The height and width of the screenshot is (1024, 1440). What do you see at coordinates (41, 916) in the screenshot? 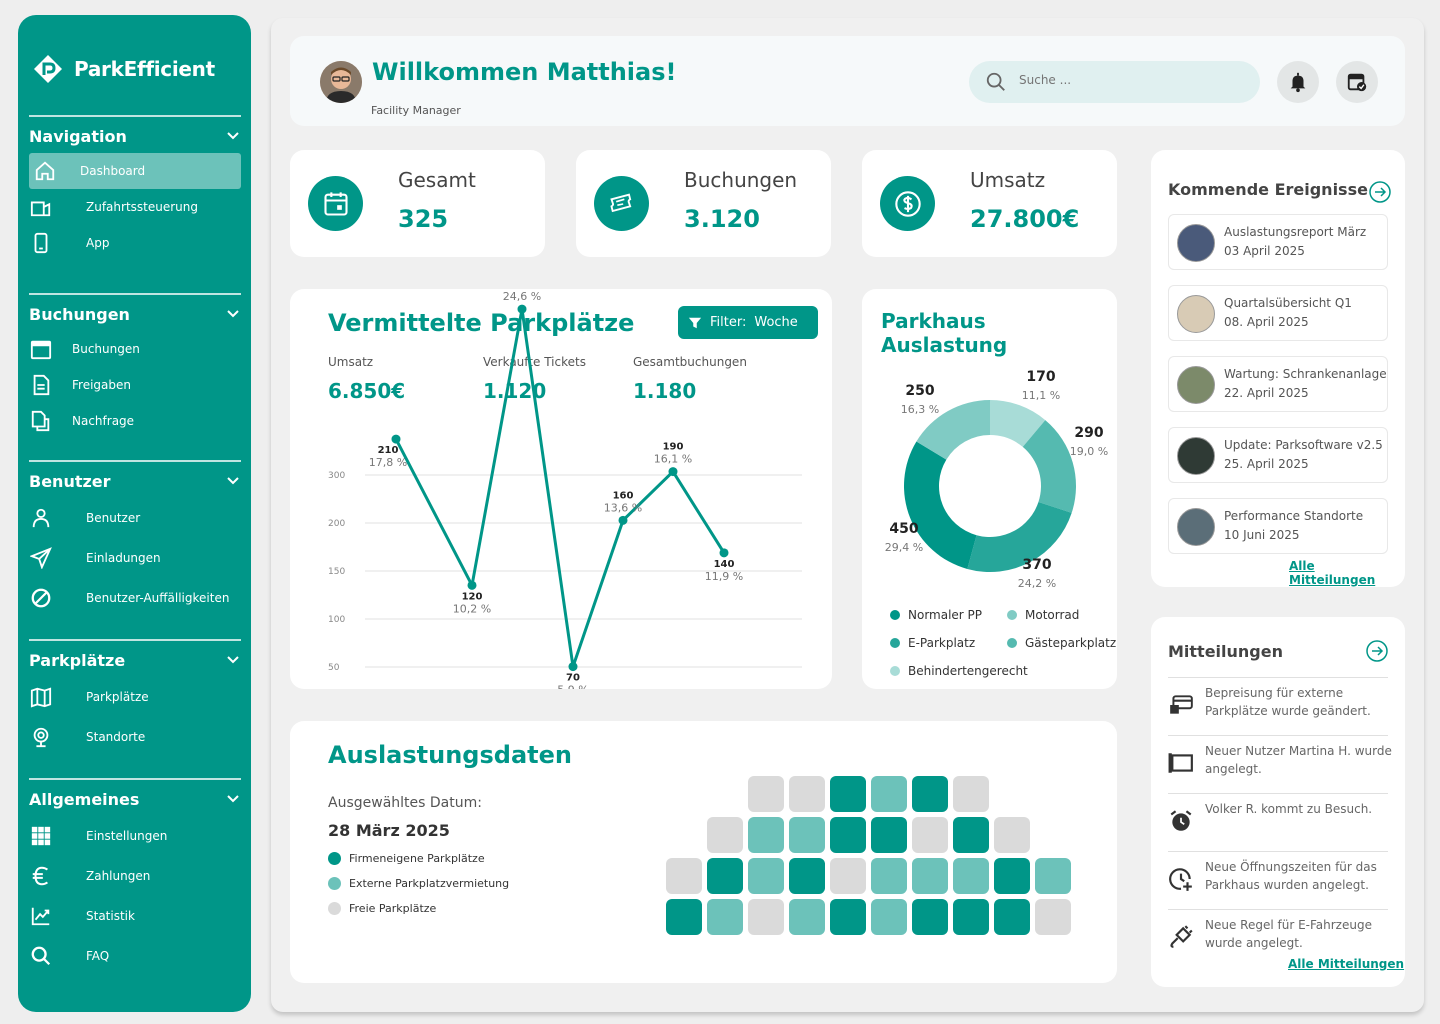
I see `chart-icon` at bounding box center [41, 916].